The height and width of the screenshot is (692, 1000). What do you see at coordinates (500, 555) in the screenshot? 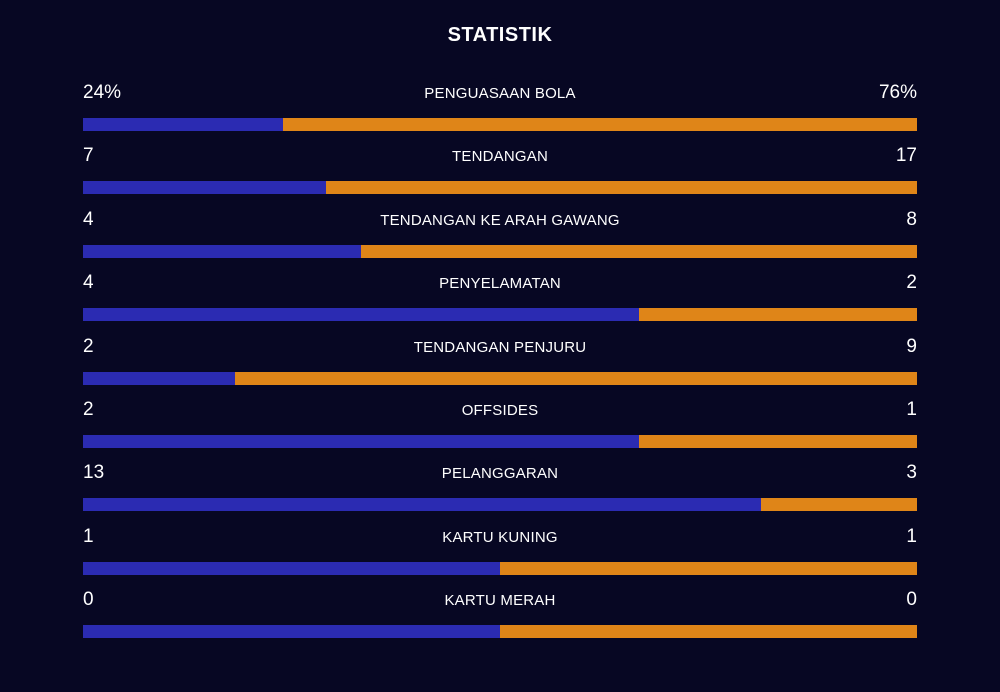
I see `stat-row-kartu-kuning: 1 KARTU KUNING 1` at bounding box center [500, 555].